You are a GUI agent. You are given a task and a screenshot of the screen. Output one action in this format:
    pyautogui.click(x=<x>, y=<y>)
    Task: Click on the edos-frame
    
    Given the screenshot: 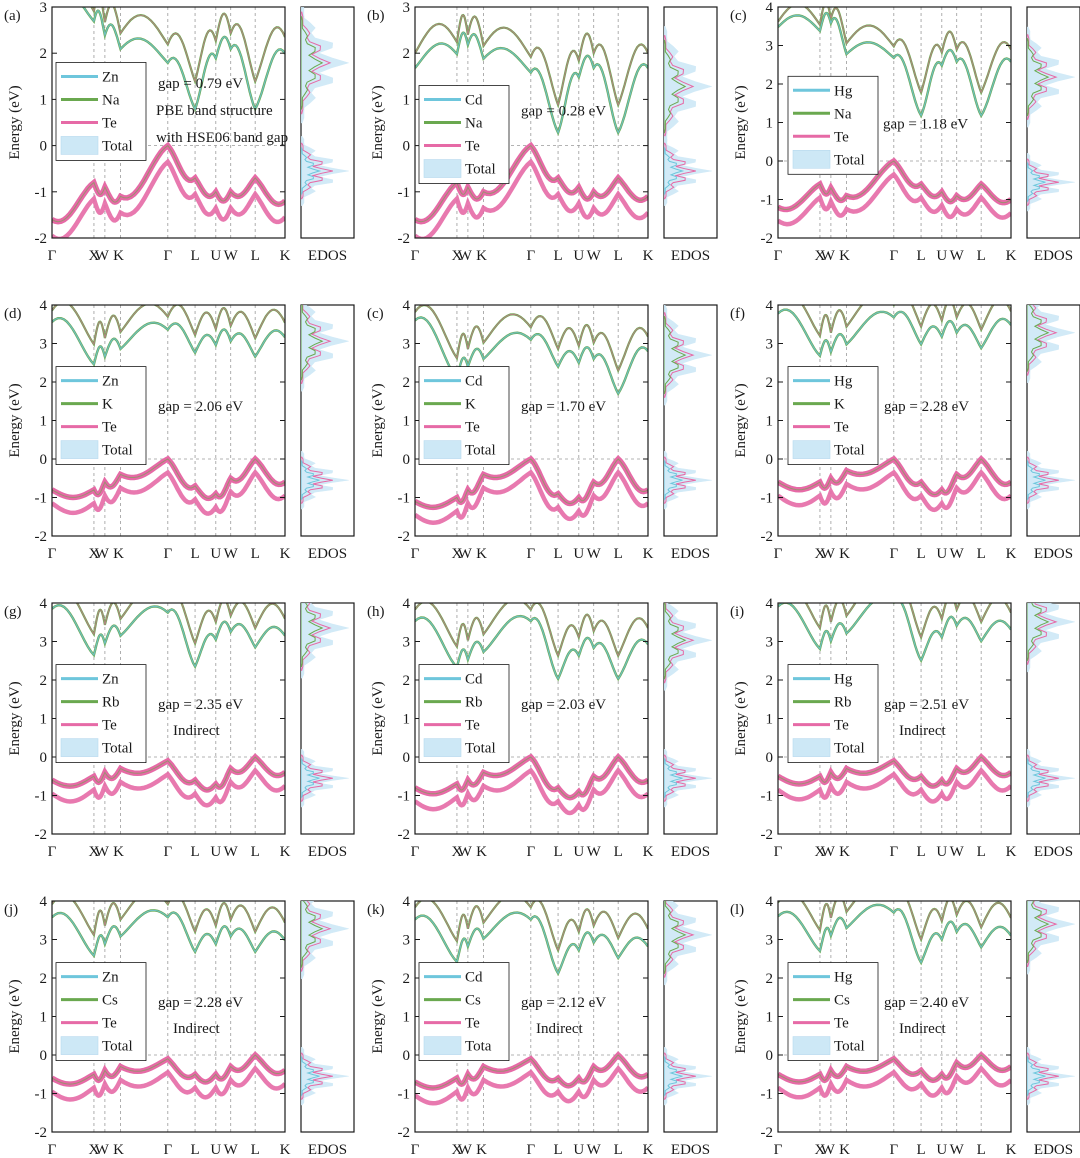 What is the action you would take?
    pyautogui.click(x=690, y=420)
    